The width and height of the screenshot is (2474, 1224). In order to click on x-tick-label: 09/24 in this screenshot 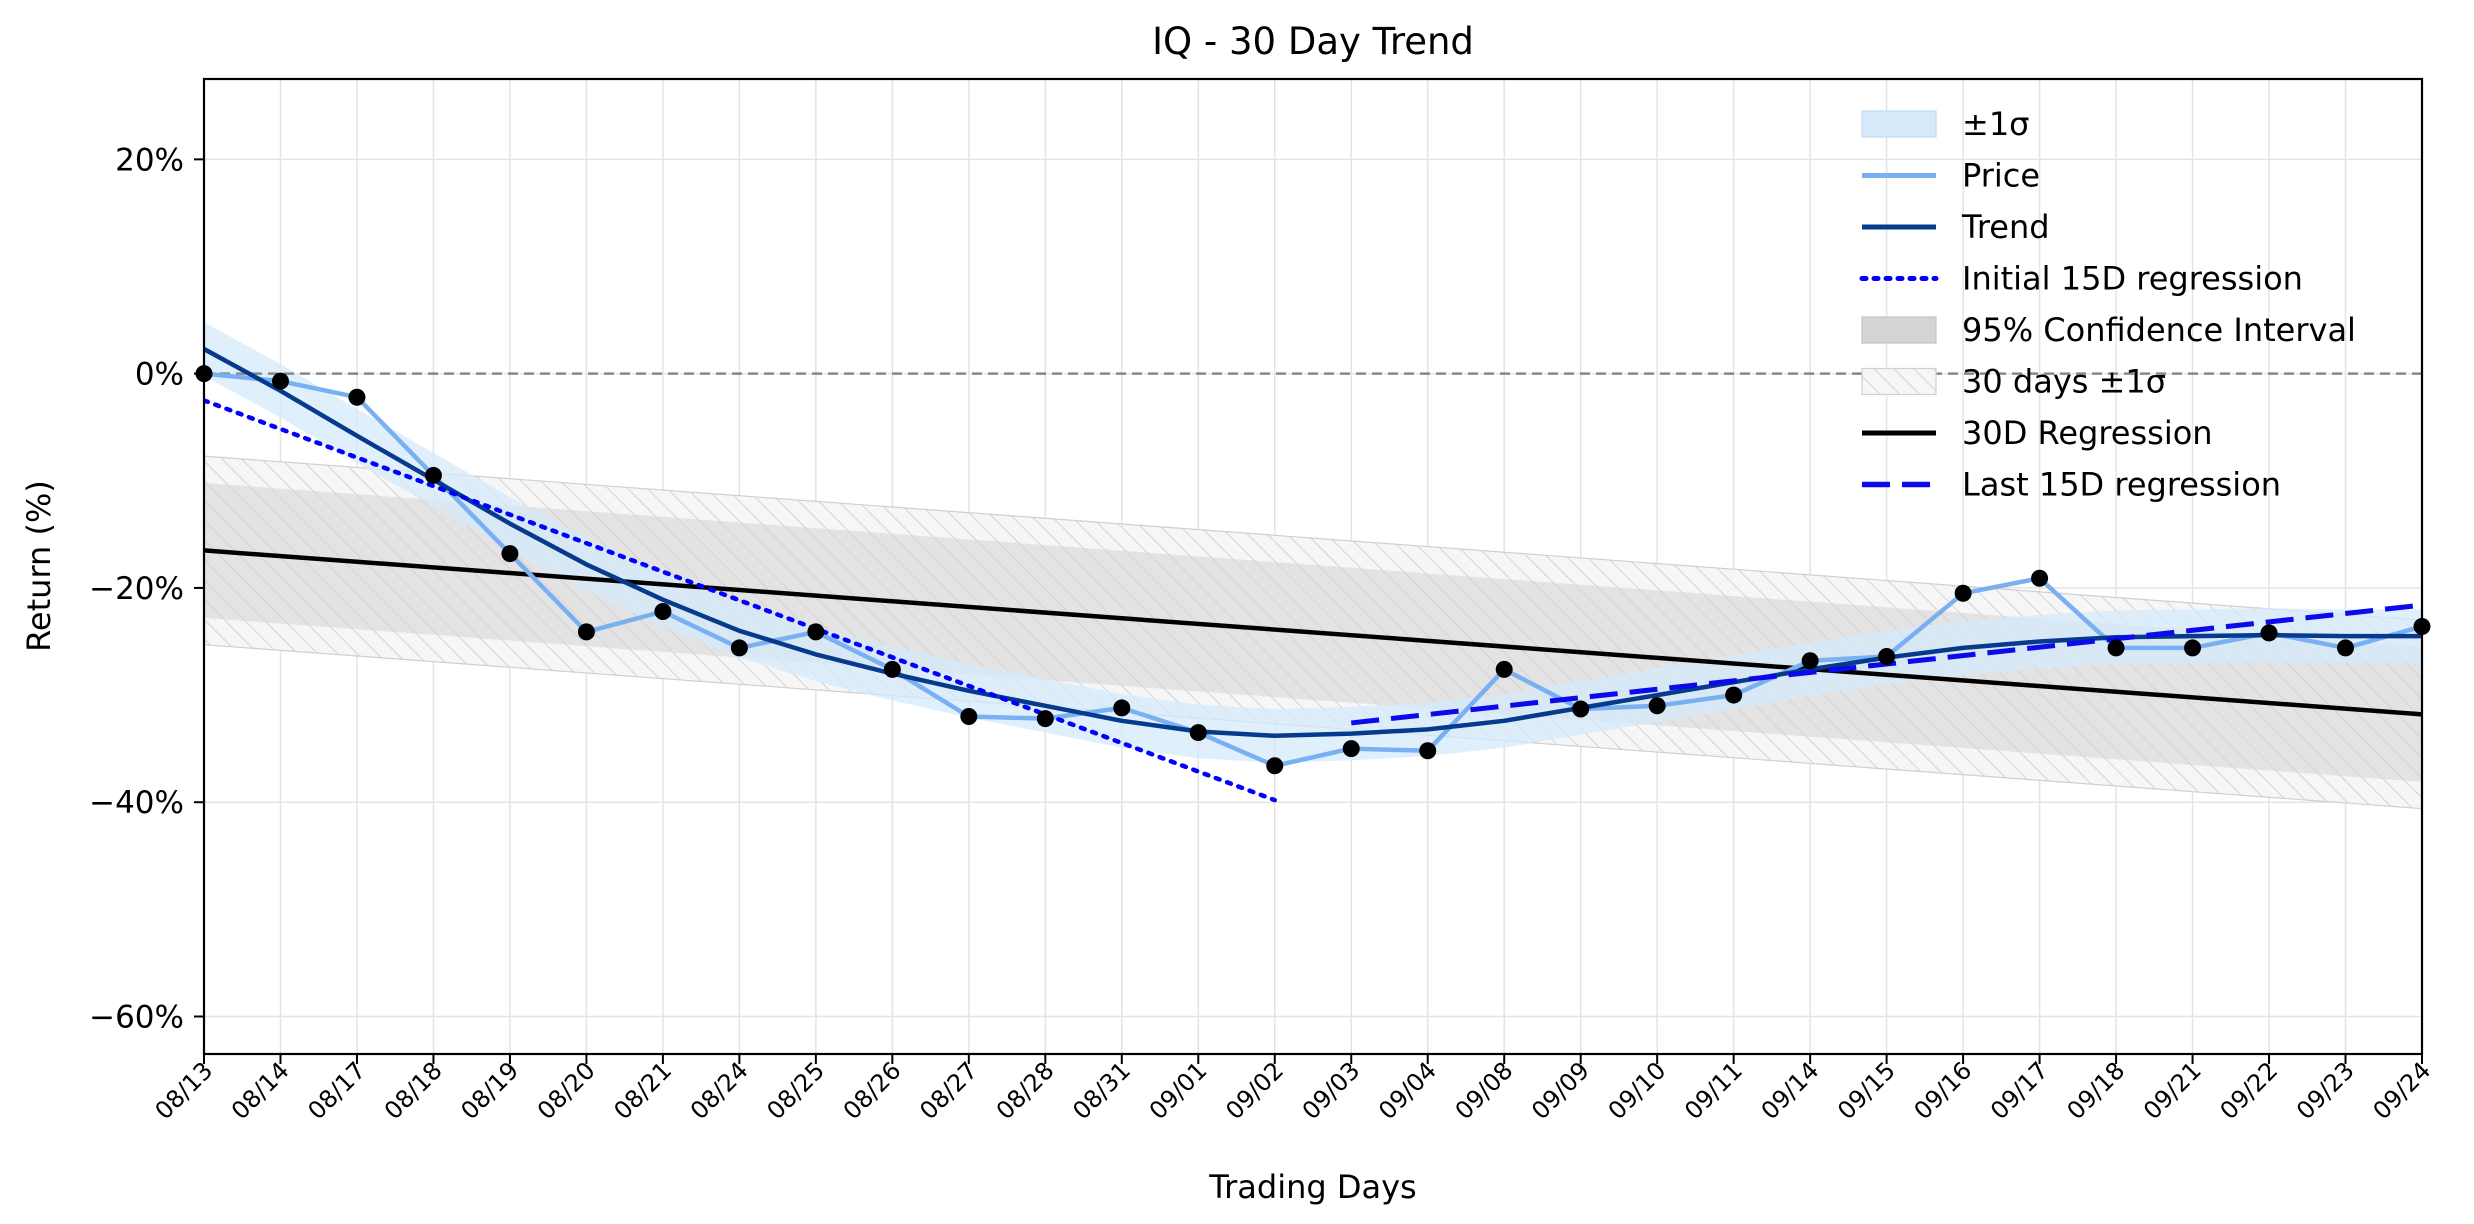, I will do `click(2402, 1090)`.